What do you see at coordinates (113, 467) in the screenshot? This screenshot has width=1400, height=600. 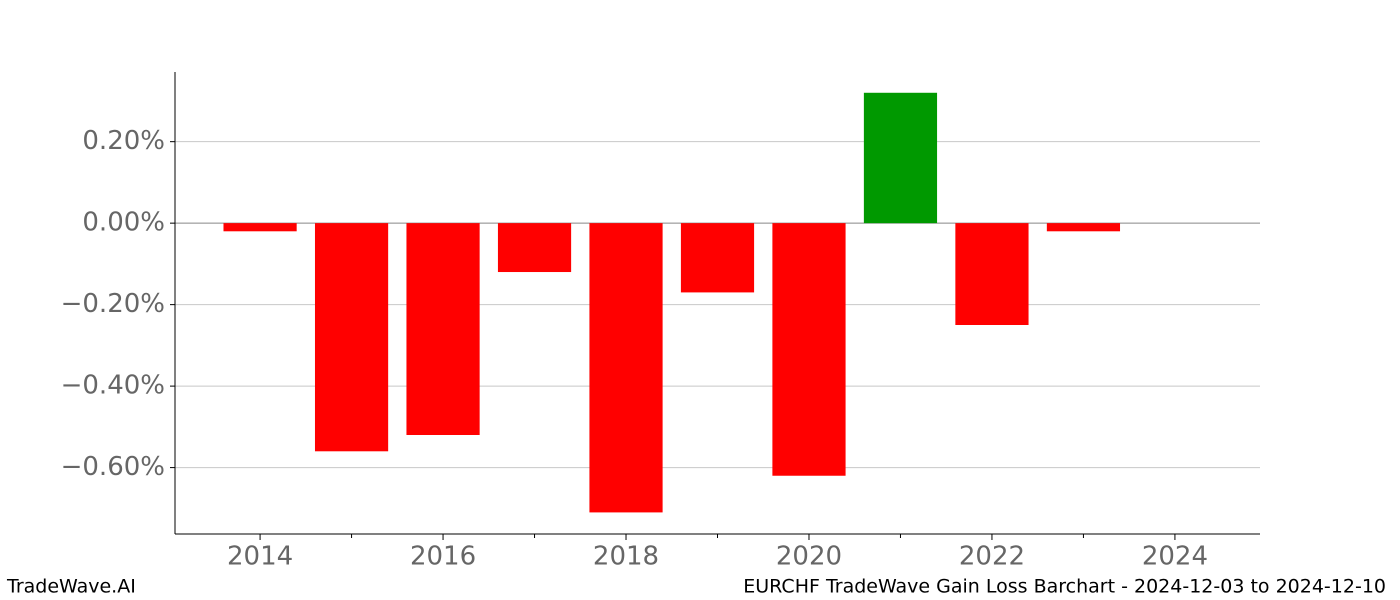 I see `y-tick-label: −0.60%` at bounding box center [113, 467].